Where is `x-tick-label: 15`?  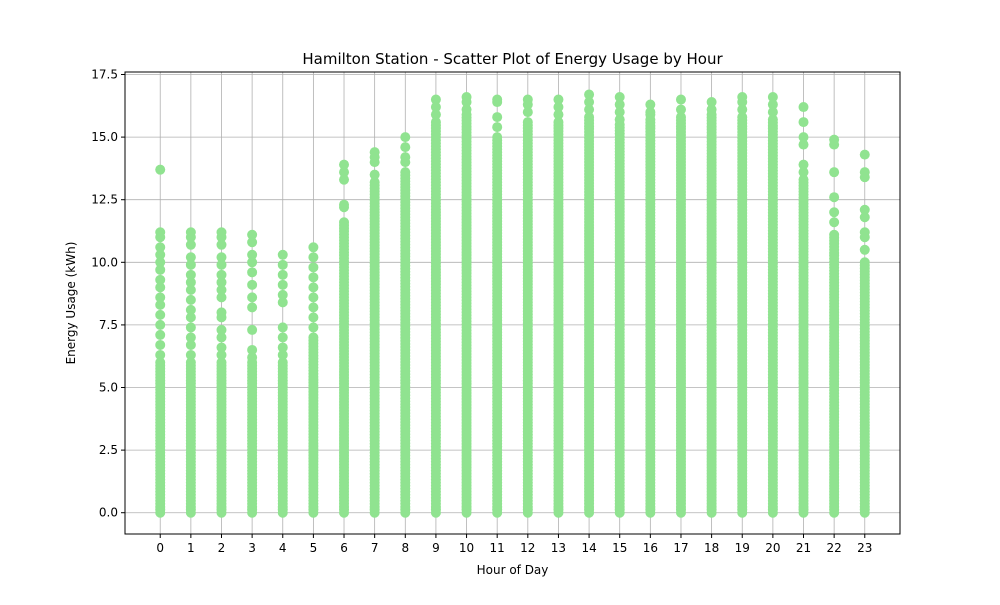
x-tick-label: 15 is located at coordinates (619, 548).